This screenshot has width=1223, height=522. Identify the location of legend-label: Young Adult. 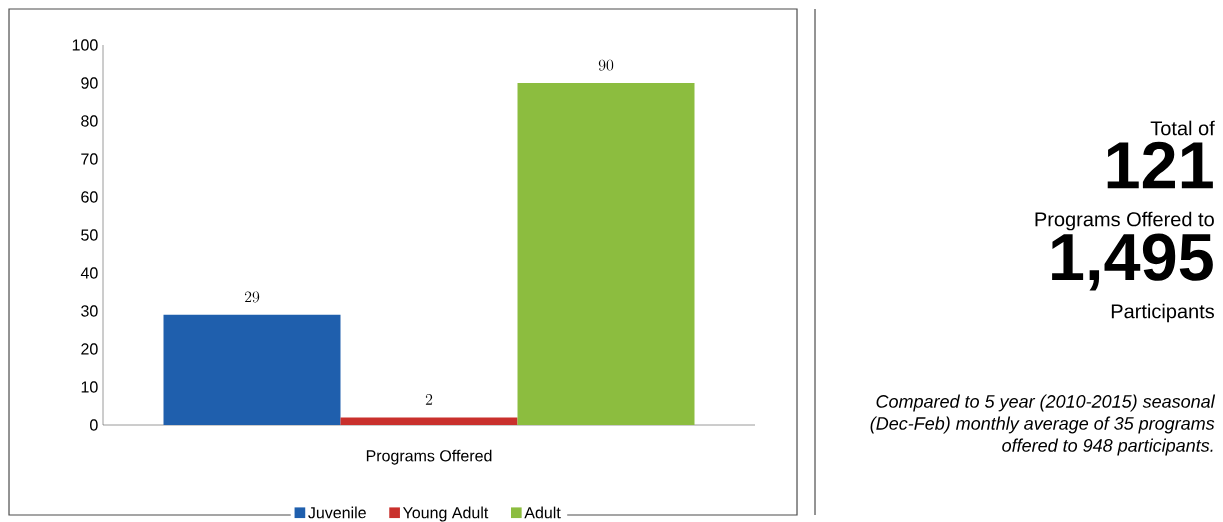
(445, 514).